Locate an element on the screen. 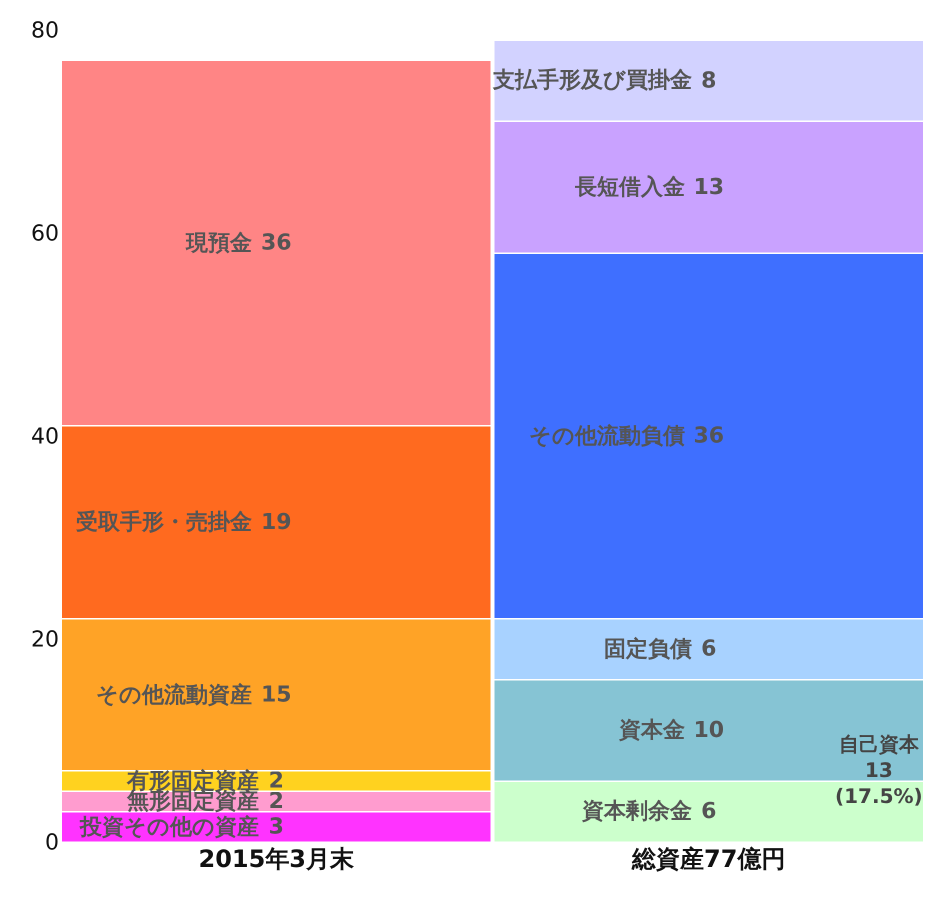  data-label: 8 is located at coordinates (708, 81).